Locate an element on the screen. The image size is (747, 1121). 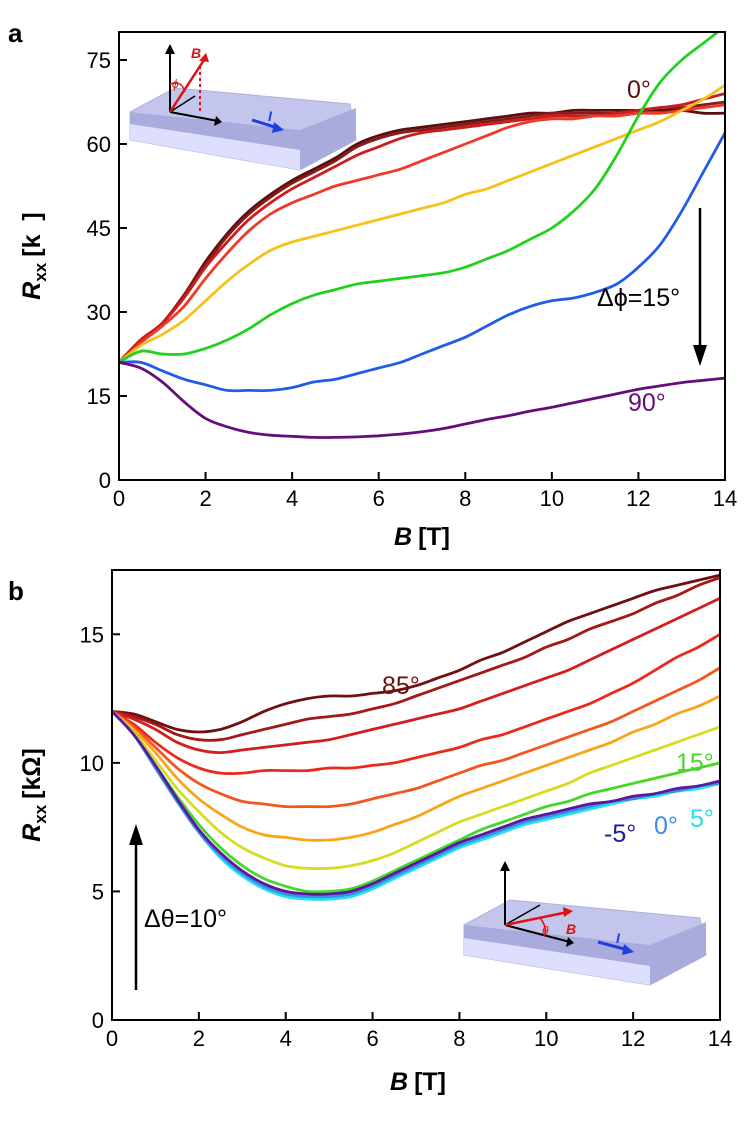
panel-a-y-tick-label: 15 is located at coordinates (99, 396).